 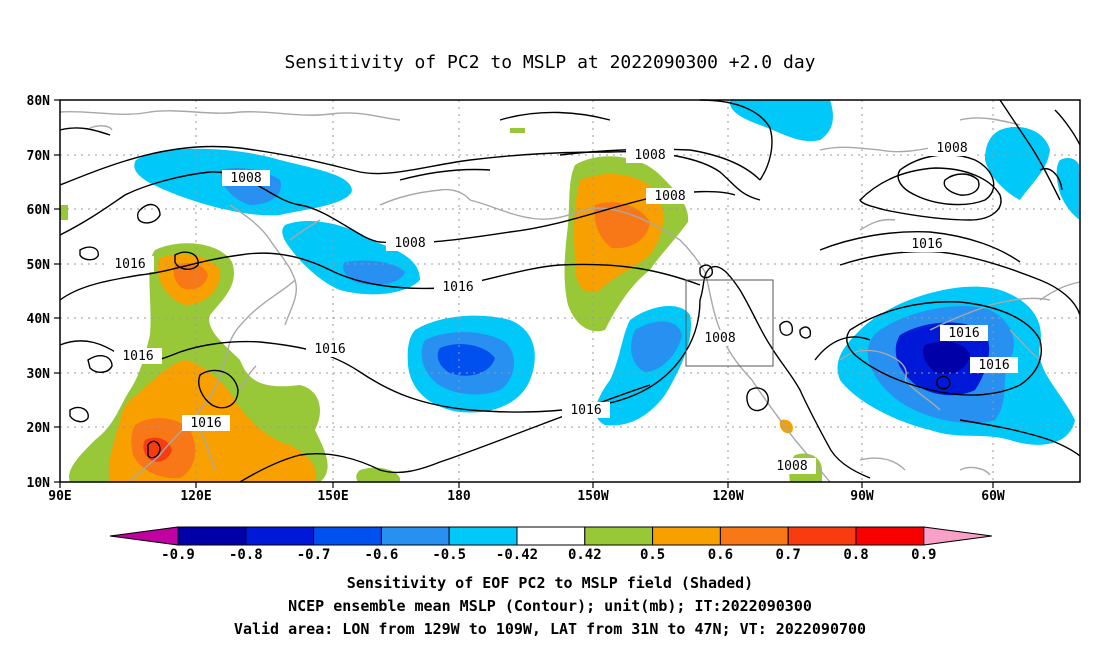 I want to click on lat-tick-labels: 80N 70N 60N 50N 40N 30N 20N 10N, so click(x=39, y=292).